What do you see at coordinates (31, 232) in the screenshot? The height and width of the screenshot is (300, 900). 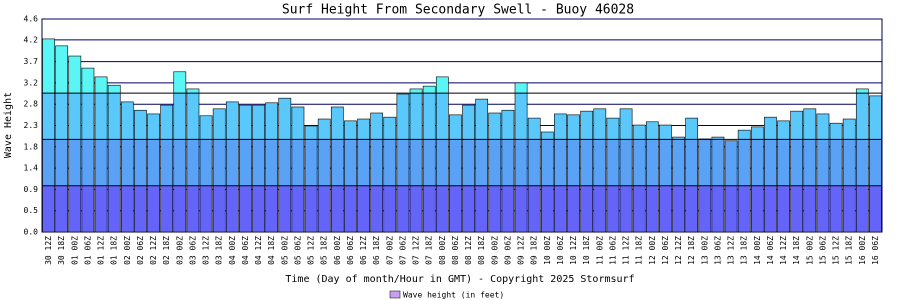 I see `y-tick-label: 0.0` at bounding box center [31, 232].